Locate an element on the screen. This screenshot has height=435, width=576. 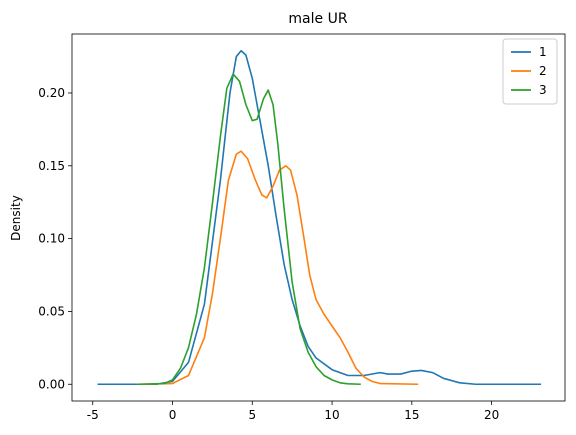
y-tick-label: 0.20 is located at coordinates (51, 93).